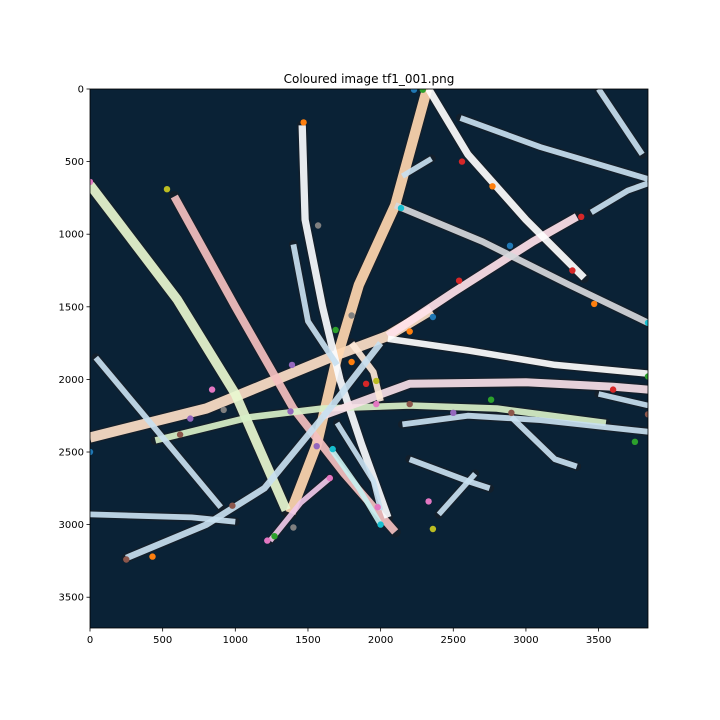 This screenshot has width=720, height=720. Describe the element at coordinates (71, 235) in the screenshot. I see `y-tick-label-2: 1000` at that location.